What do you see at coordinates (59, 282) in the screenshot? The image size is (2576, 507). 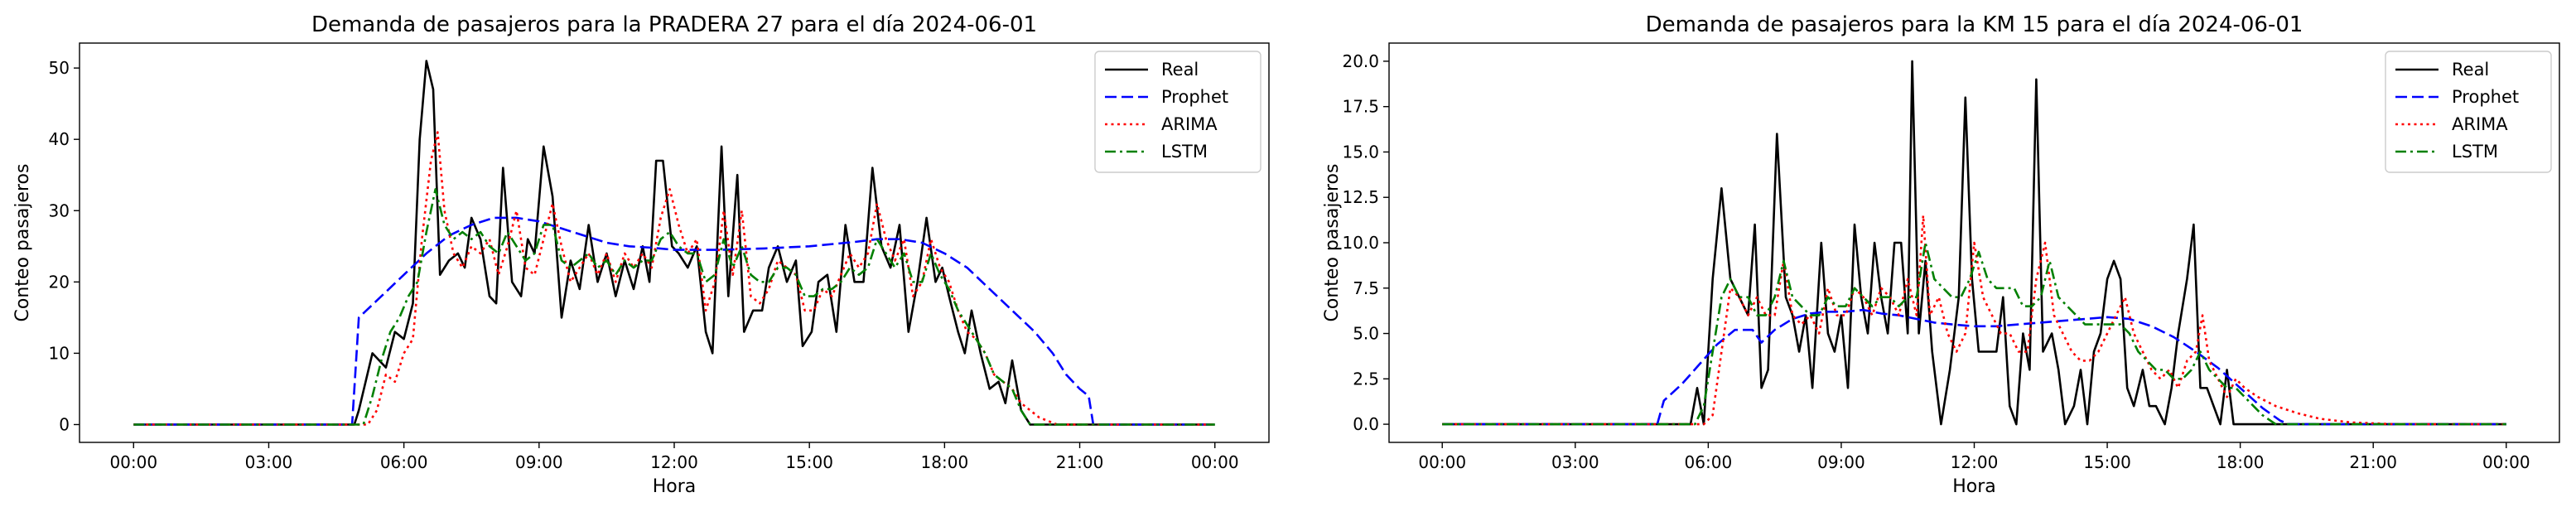 I see `y-tick-label: 20` at bounding box center [59, 282].